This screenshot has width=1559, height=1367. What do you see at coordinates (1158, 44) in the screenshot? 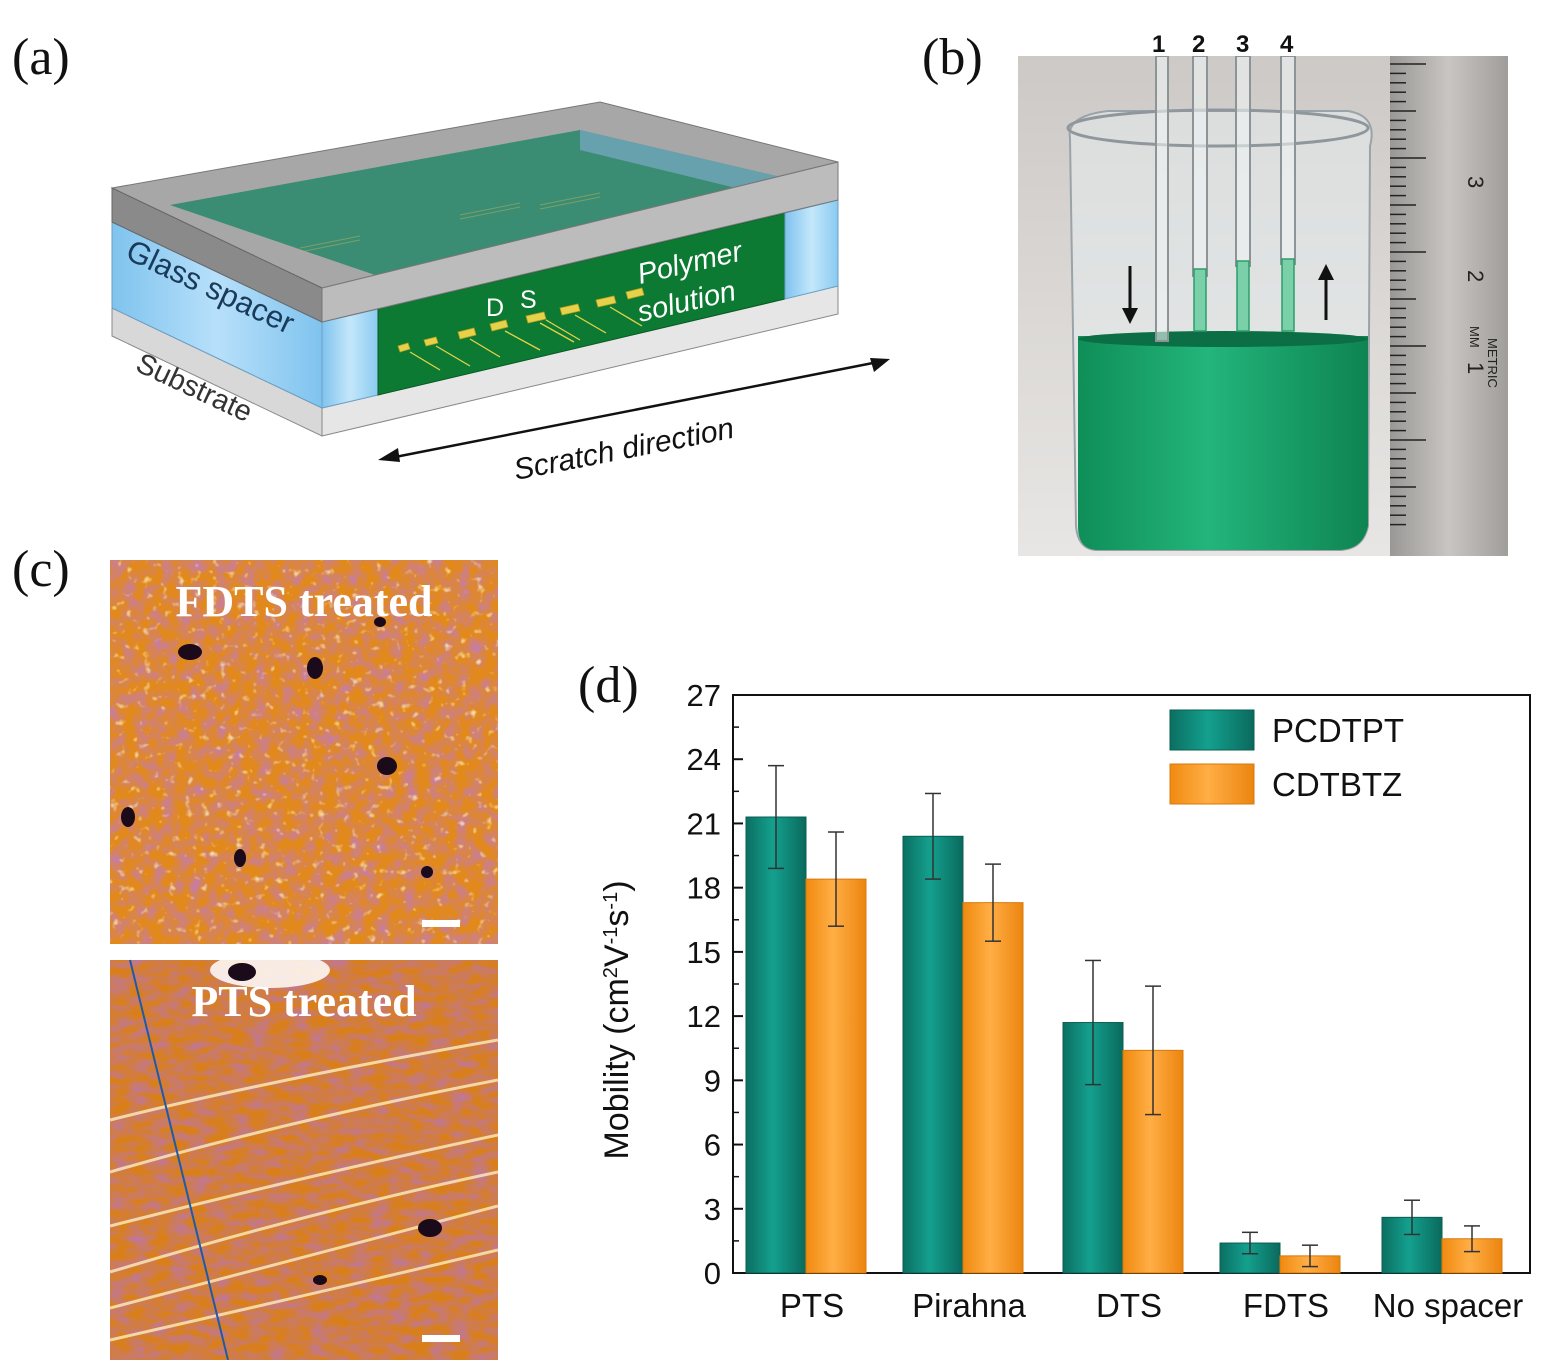
I see `tube-number-1: 1` at bounding box center [1158, 44].